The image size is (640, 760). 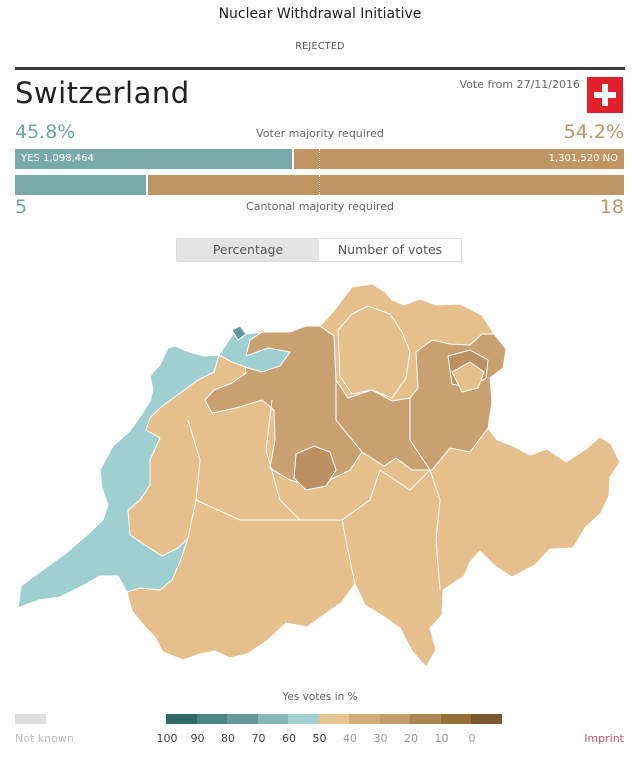 What do you see at coordinates (319, 738) in the screenshot?
I see `legend-tick-label: 50` at bounding box center [319, 738].